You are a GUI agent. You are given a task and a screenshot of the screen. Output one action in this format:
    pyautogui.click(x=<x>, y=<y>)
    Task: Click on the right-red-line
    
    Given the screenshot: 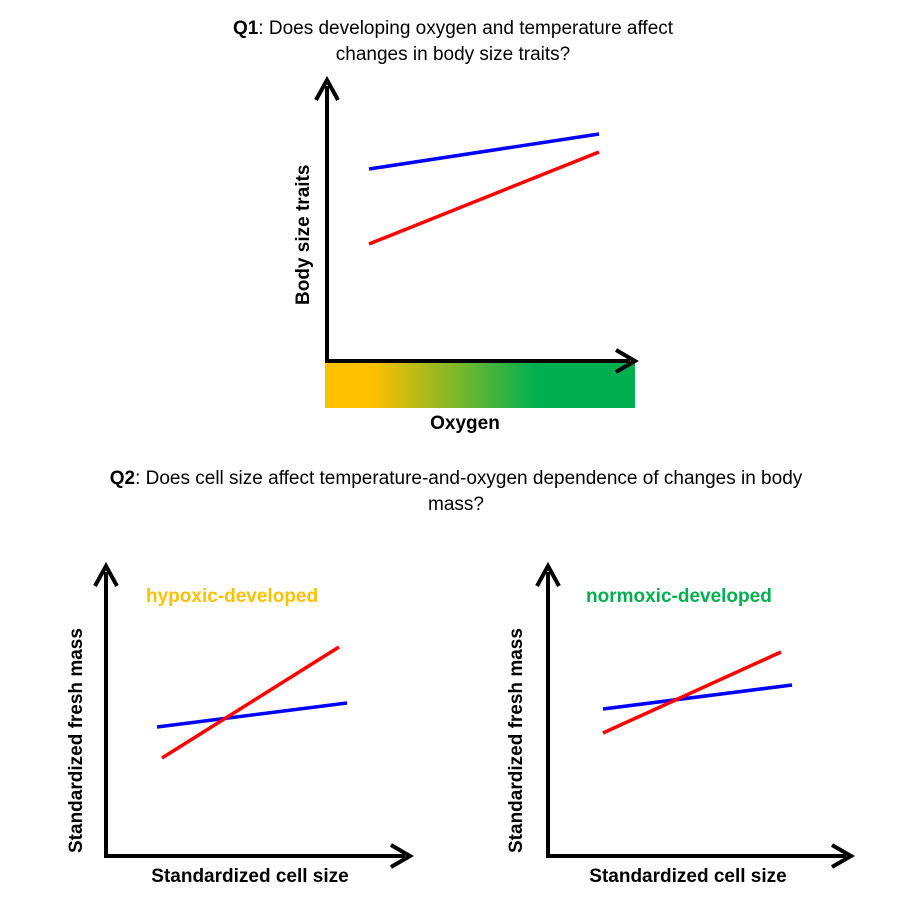 What is the action you would take?
    pyautogui.click(x=692, y=692)
    